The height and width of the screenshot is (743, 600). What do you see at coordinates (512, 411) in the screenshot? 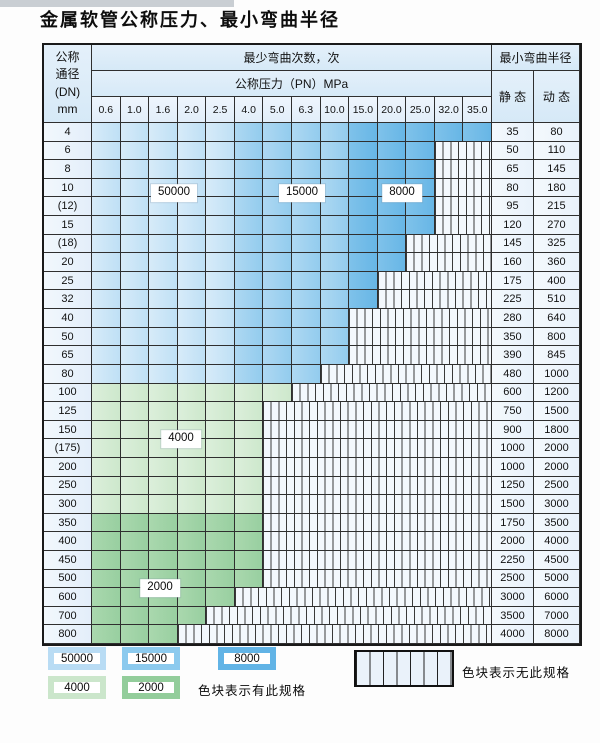
I see `static-radius-value: 750` at bounding box center [512, 411].